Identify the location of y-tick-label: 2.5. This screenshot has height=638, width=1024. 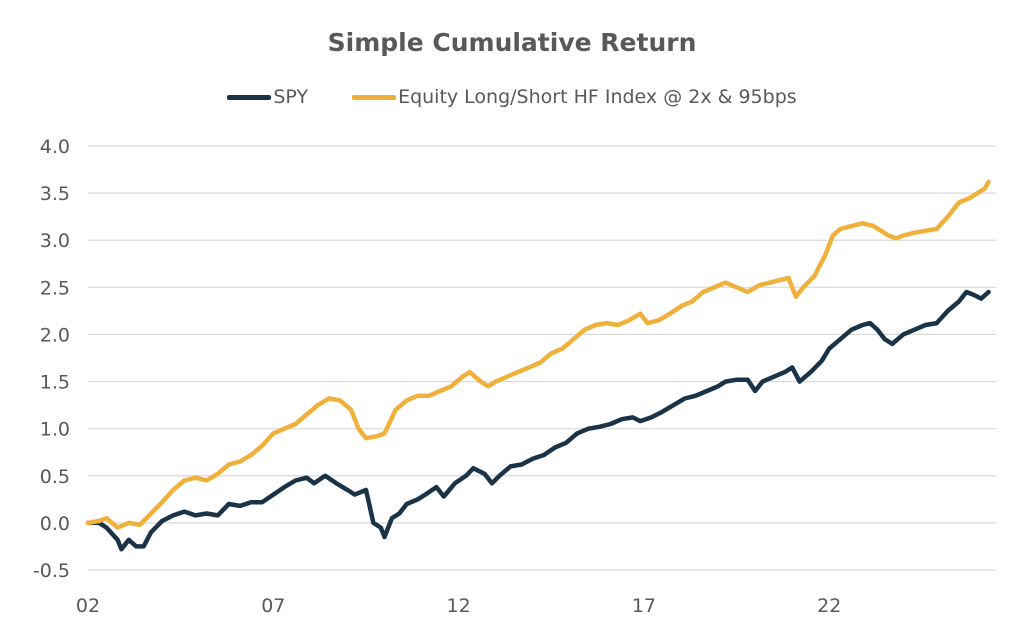
(55, 288).